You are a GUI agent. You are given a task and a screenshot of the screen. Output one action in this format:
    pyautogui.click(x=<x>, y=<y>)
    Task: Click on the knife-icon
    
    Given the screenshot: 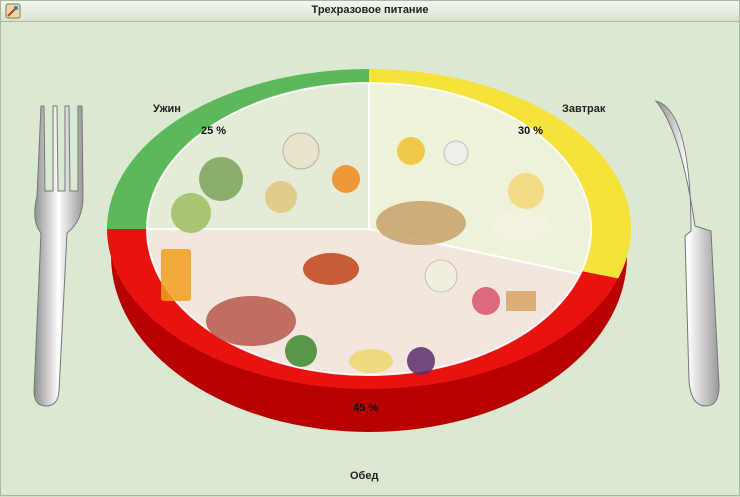 What is the action you would take?
    pyautogui.click(x=687, y=253)
    